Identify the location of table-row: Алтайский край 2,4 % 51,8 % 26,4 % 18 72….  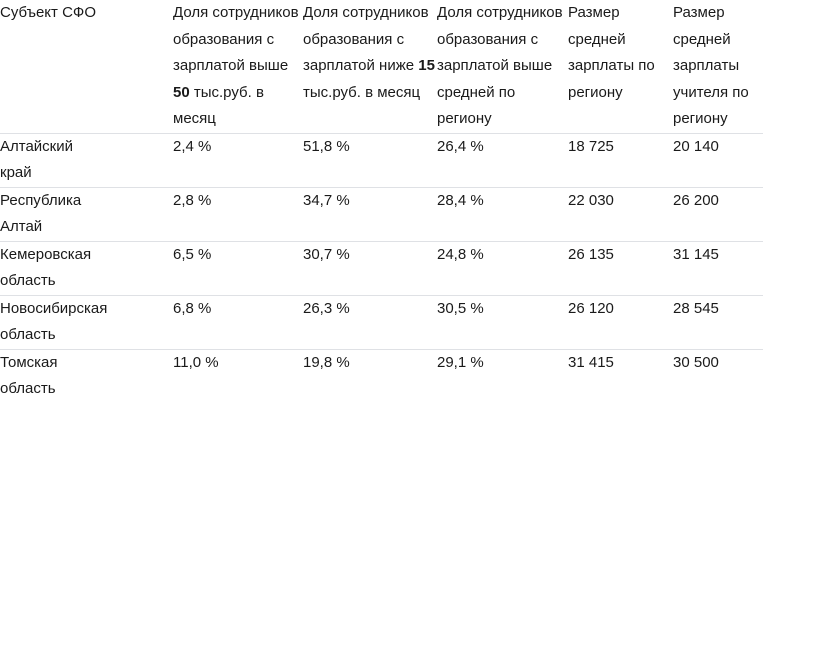
(381, 159).